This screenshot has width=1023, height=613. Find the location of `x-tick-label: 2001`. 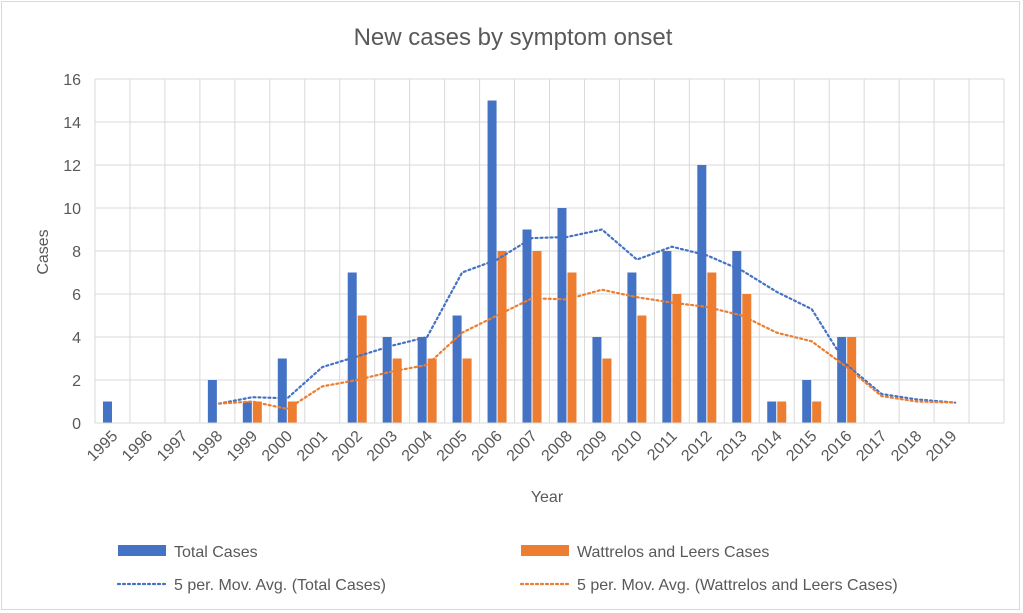

x-tick-label: 2001 is located at coordinates (312, 446).